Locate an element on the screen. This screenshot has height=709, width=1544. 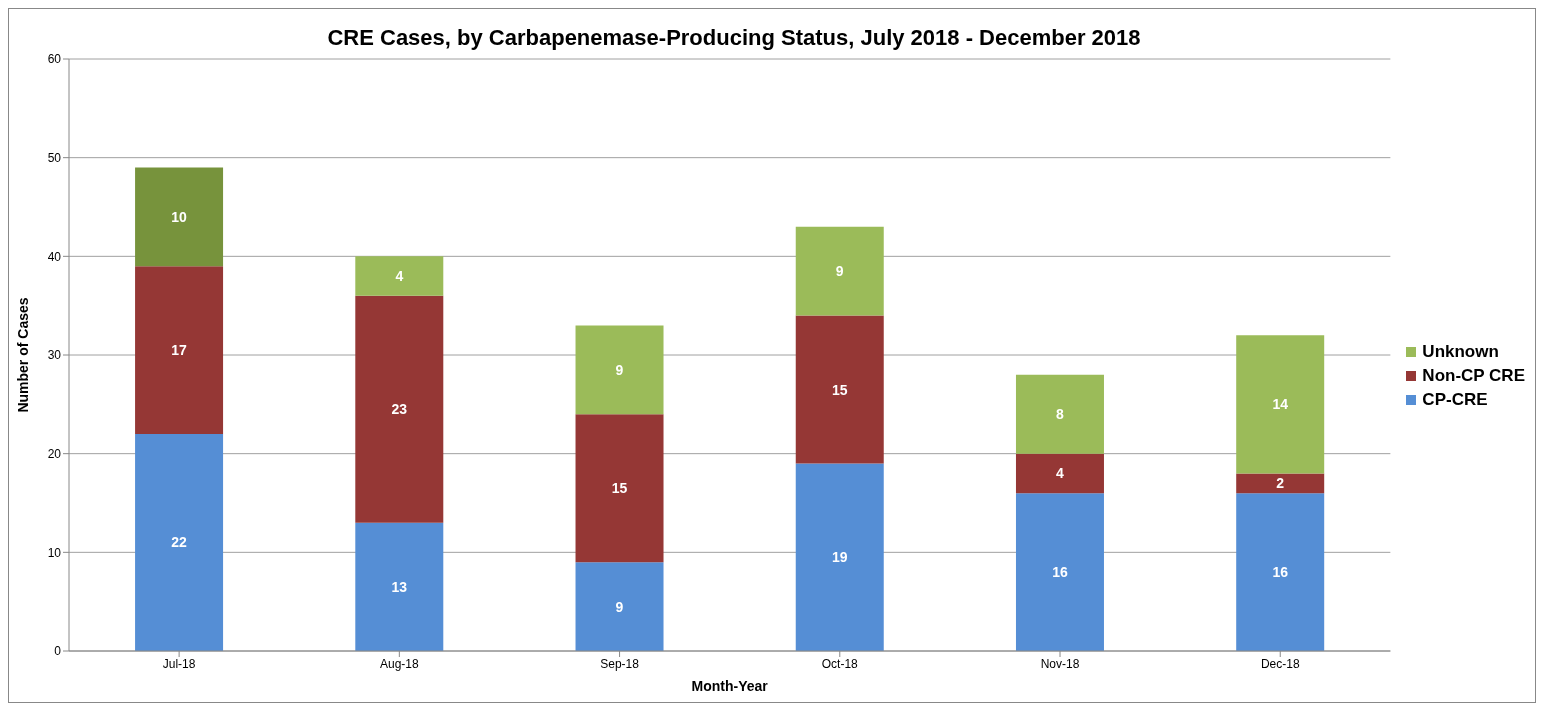
legend-label: CP-CRE is located at coordinates (1455, 400).